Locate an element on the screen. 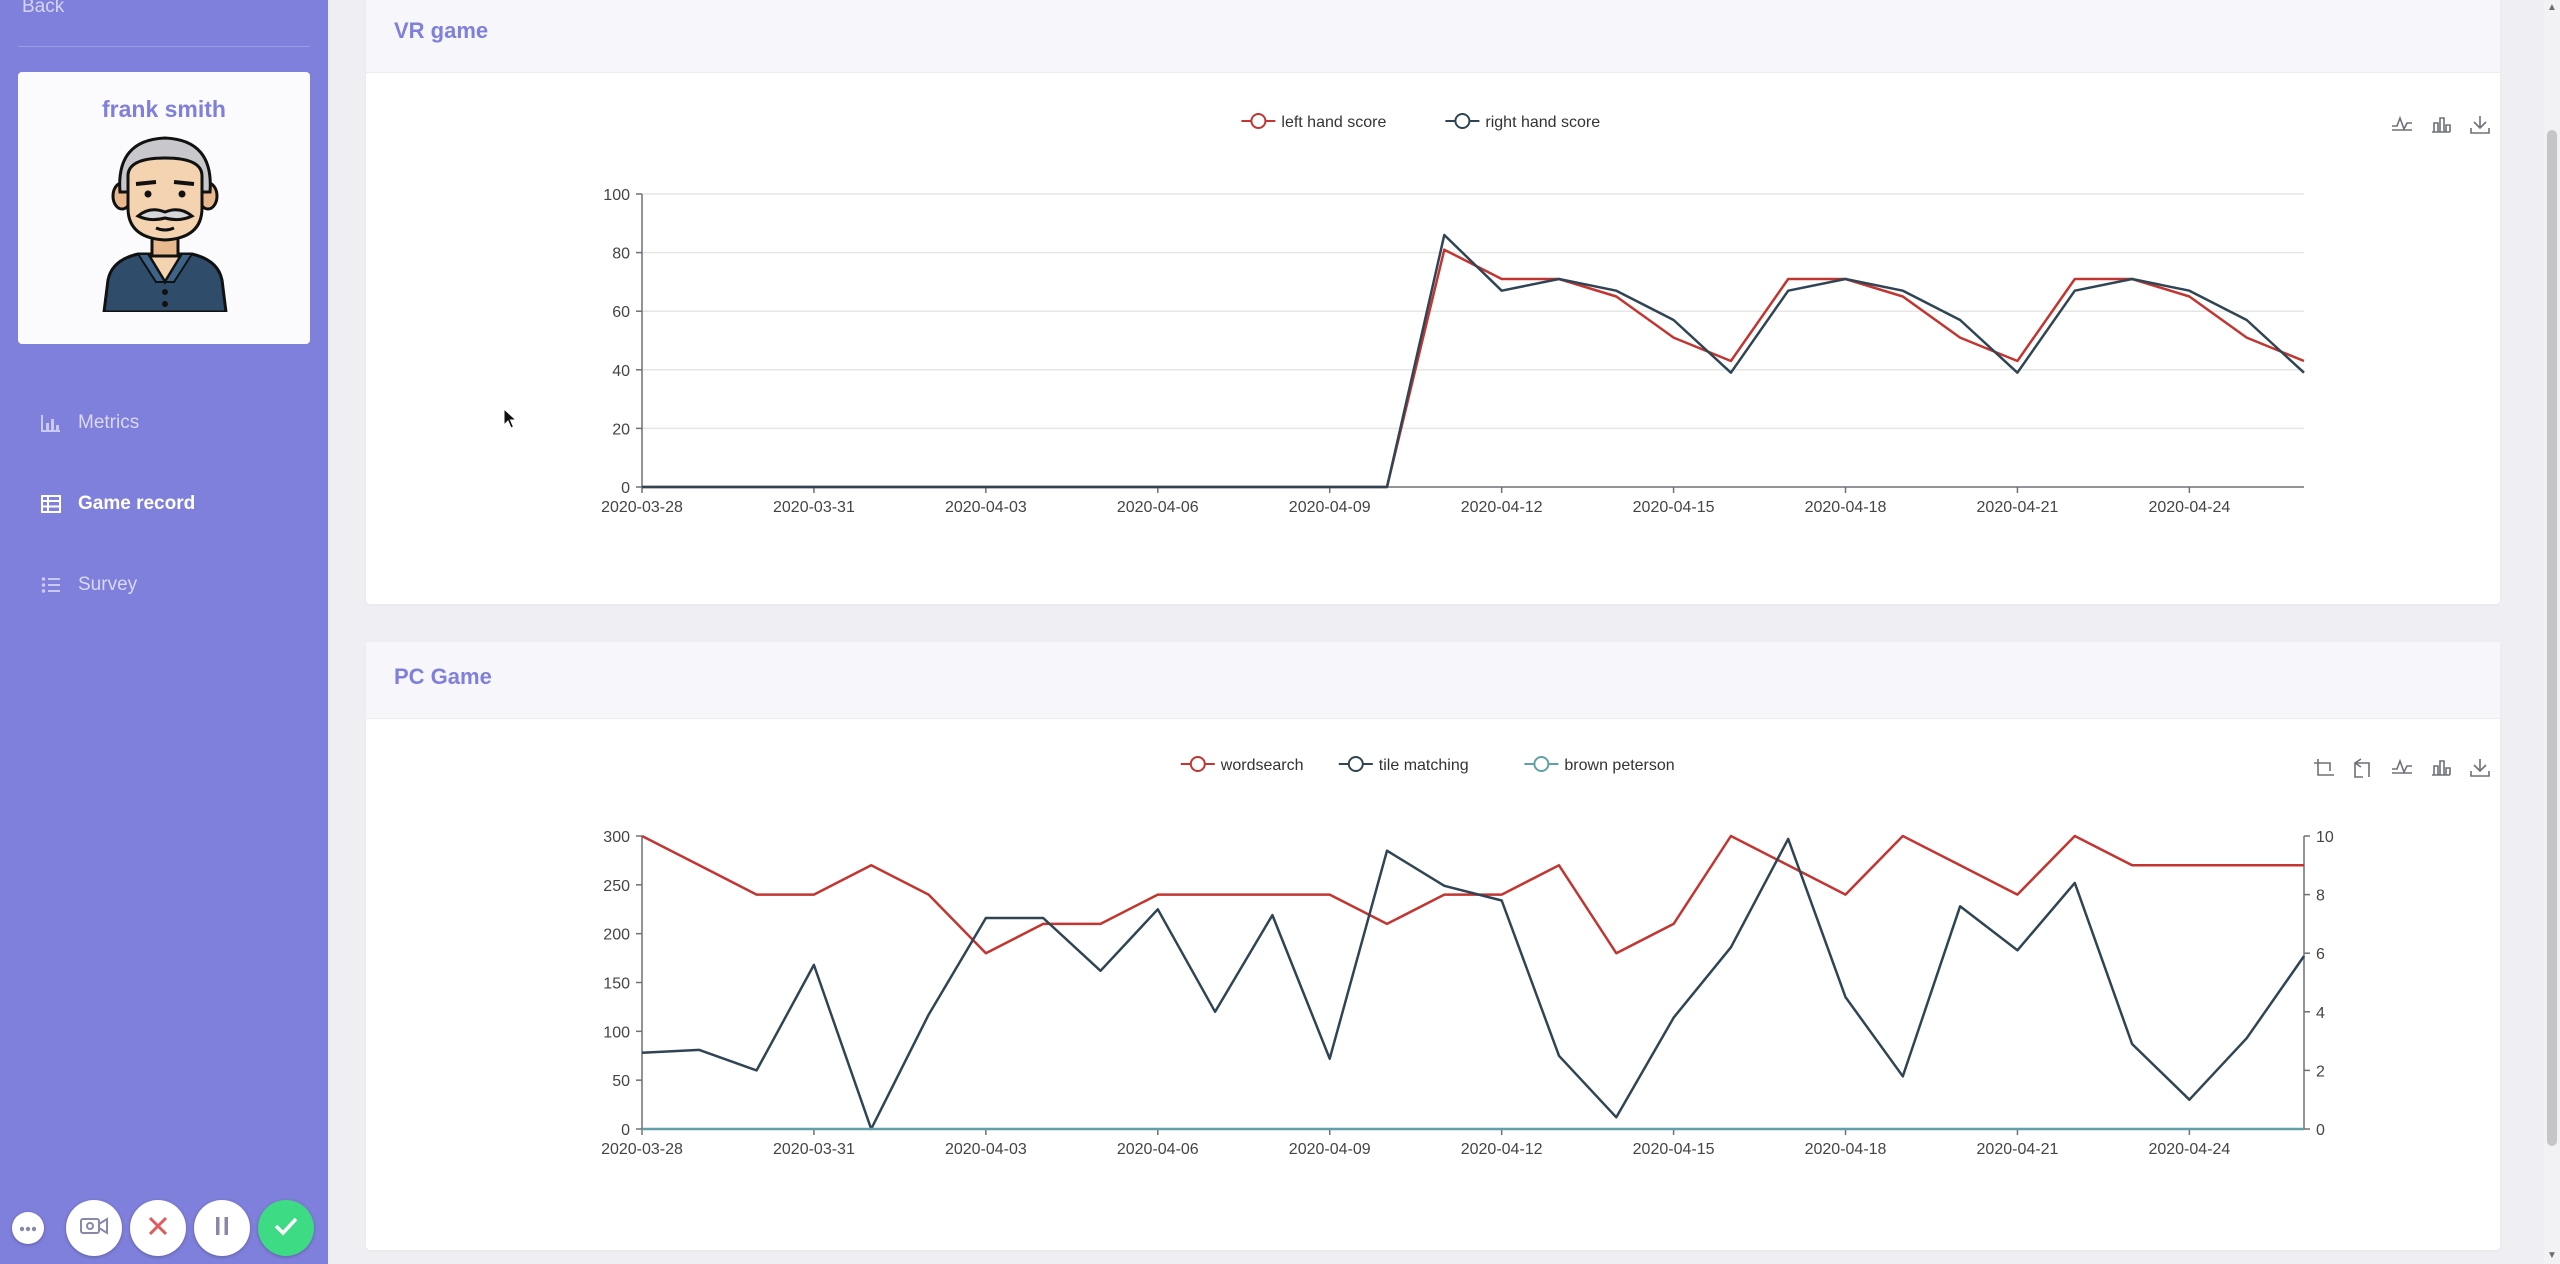  camera-icon is located at coordinates (94, 1228).